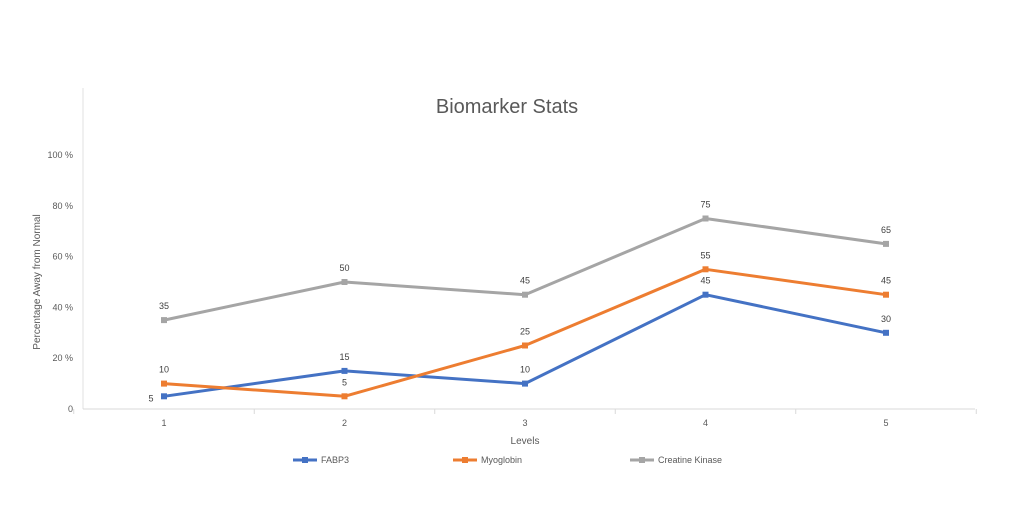  What do you see at coordinates (70, 409) in the screenshot?
I see `y-tick-label: 0` at bounding box center [70, 409].